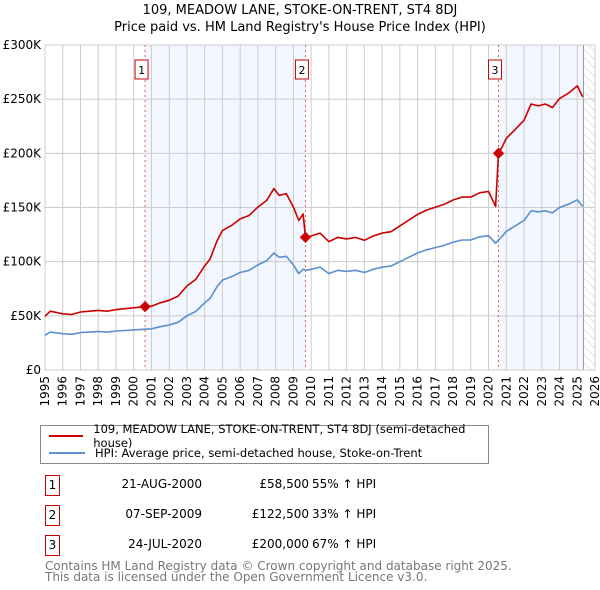  What do you see at coordinates (205, 391) in the screenshot?
I see `x-tick-label: 2004` at bounding box center [205, 391].